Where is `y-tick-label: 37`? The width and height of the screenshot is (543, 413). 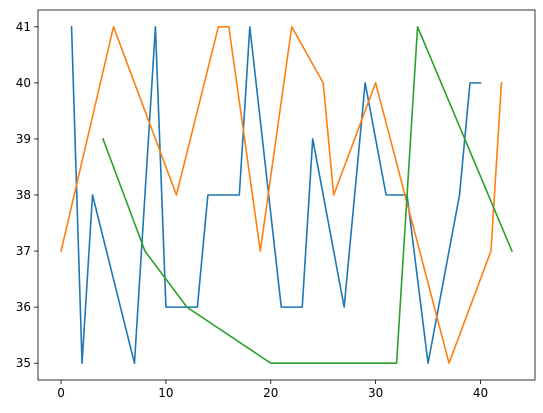
y-tick-label: 37 is located at coordinates (23, 251).